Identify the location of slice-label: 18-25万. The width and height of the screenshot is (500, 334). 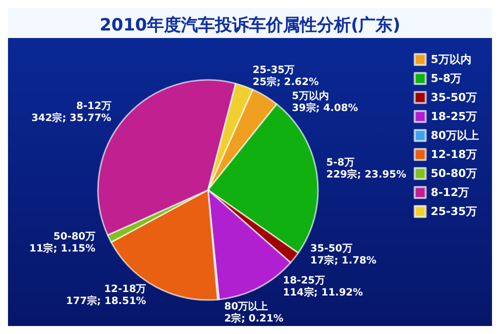
(303, 281).